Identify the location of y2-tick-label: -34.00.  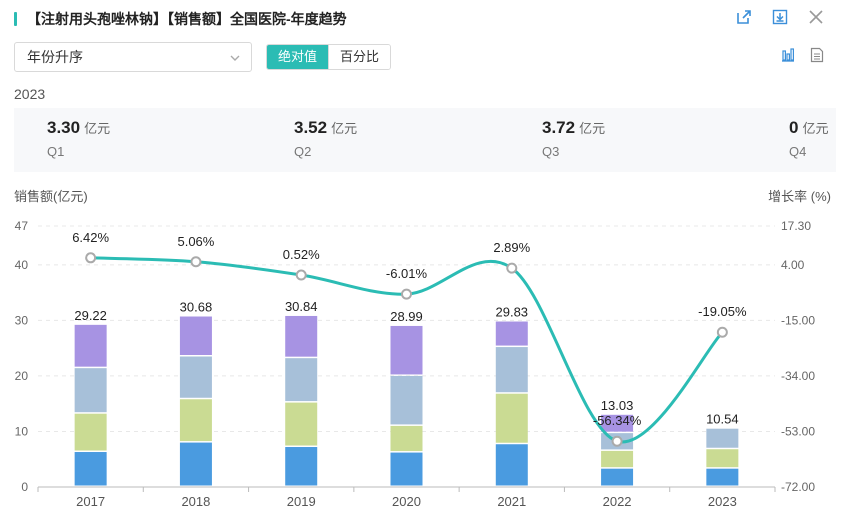
(798, 376).